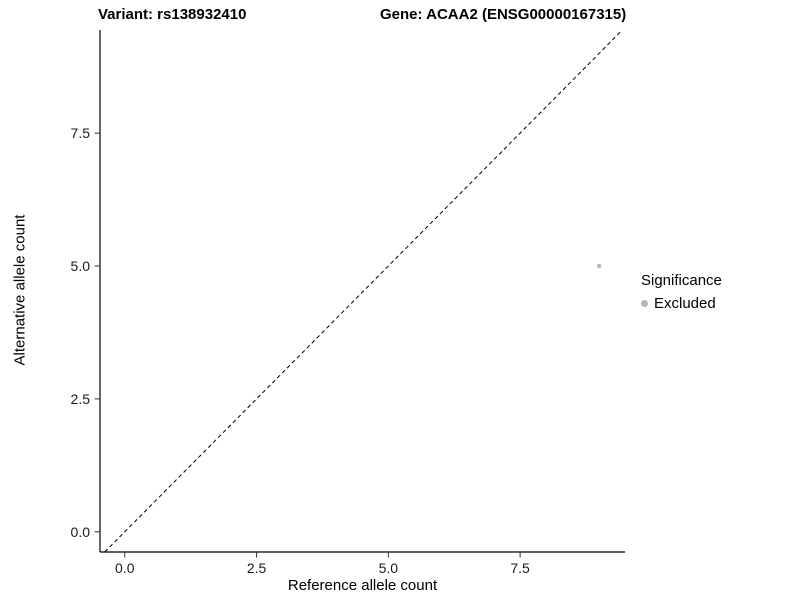 The image size is (800, 600). I want to click on variant-title: Variant: rs138932410, so click(172, 14).